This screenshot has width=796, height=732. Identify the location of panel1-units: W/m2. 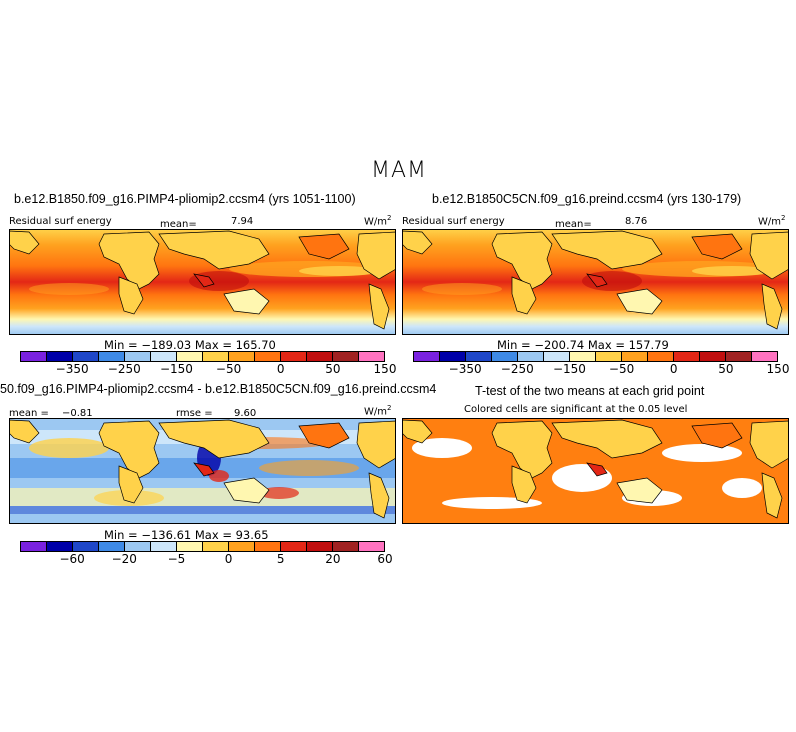
(378, 221).